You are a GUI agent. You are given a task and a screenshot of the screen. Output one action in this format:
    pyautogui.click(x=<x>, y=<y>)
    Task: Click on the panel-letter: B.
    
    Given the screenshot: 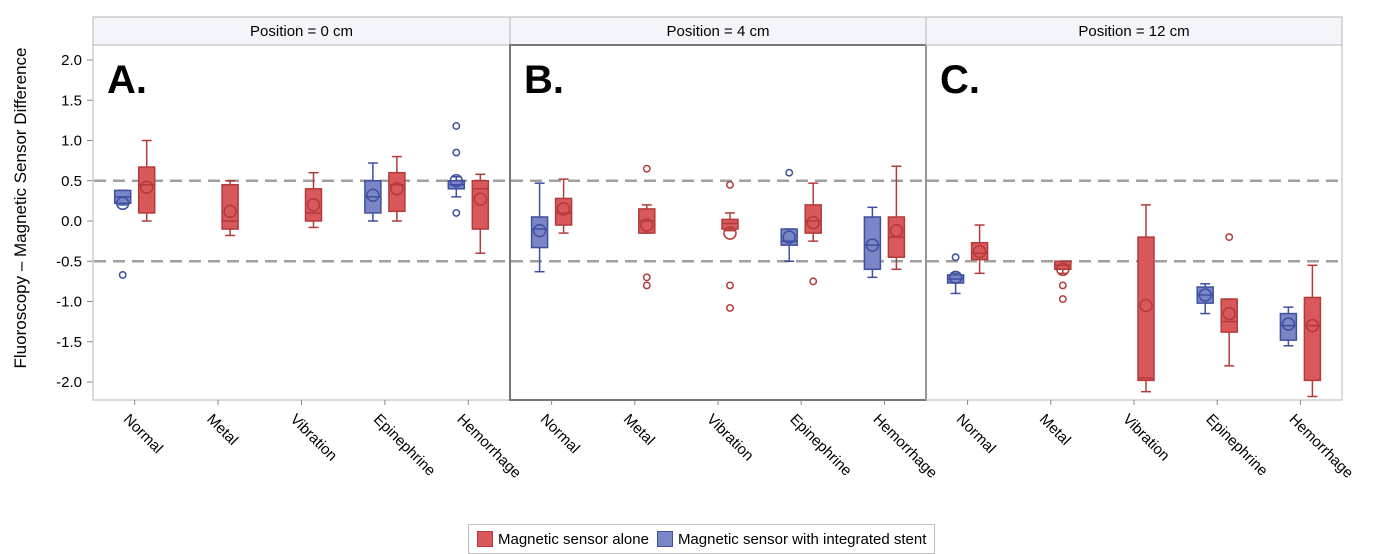 What is the action you would take?
    pyautogui.click(x=544, y=80)
    